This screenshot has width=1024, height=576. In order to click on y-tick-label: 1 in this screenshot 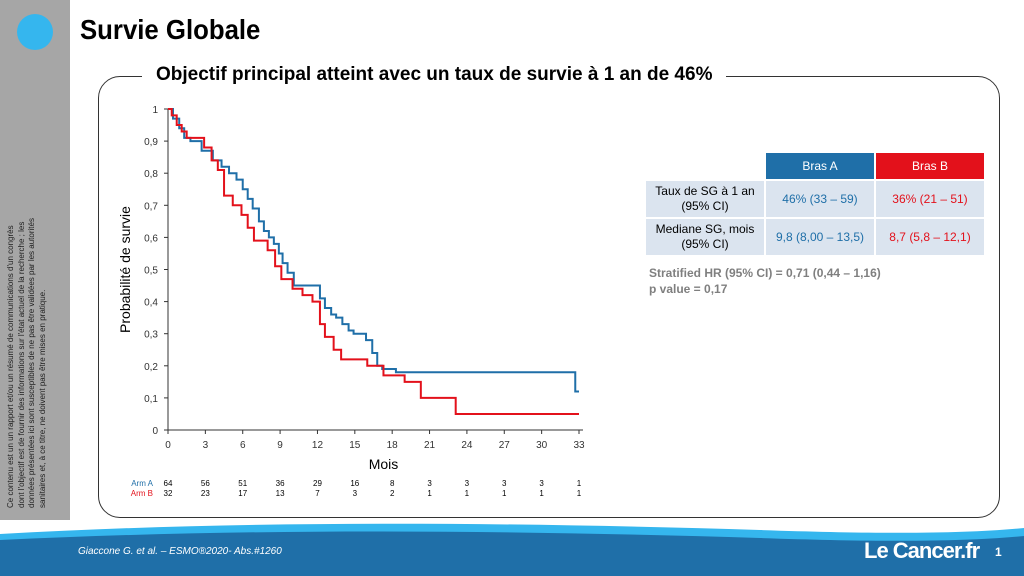, I will do `click(155, 110)`.